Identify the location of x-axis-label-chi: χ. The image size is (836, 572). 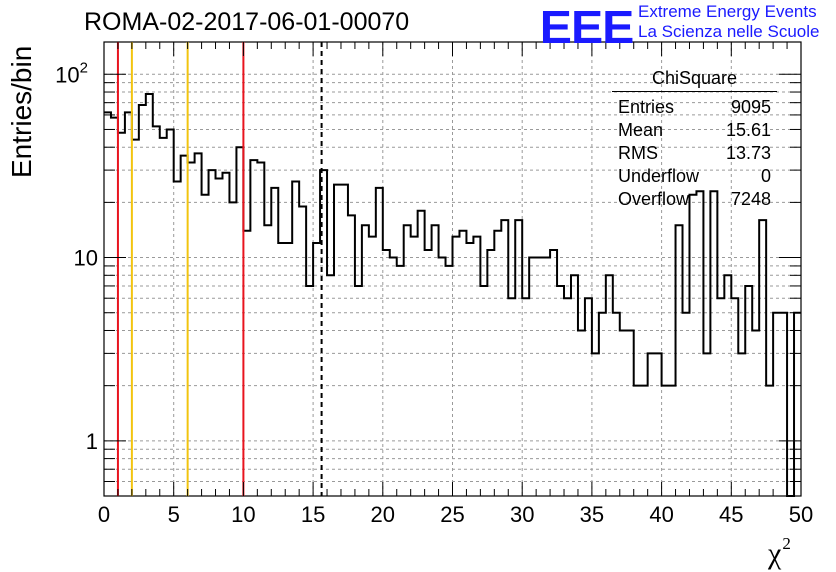
(775, 553).